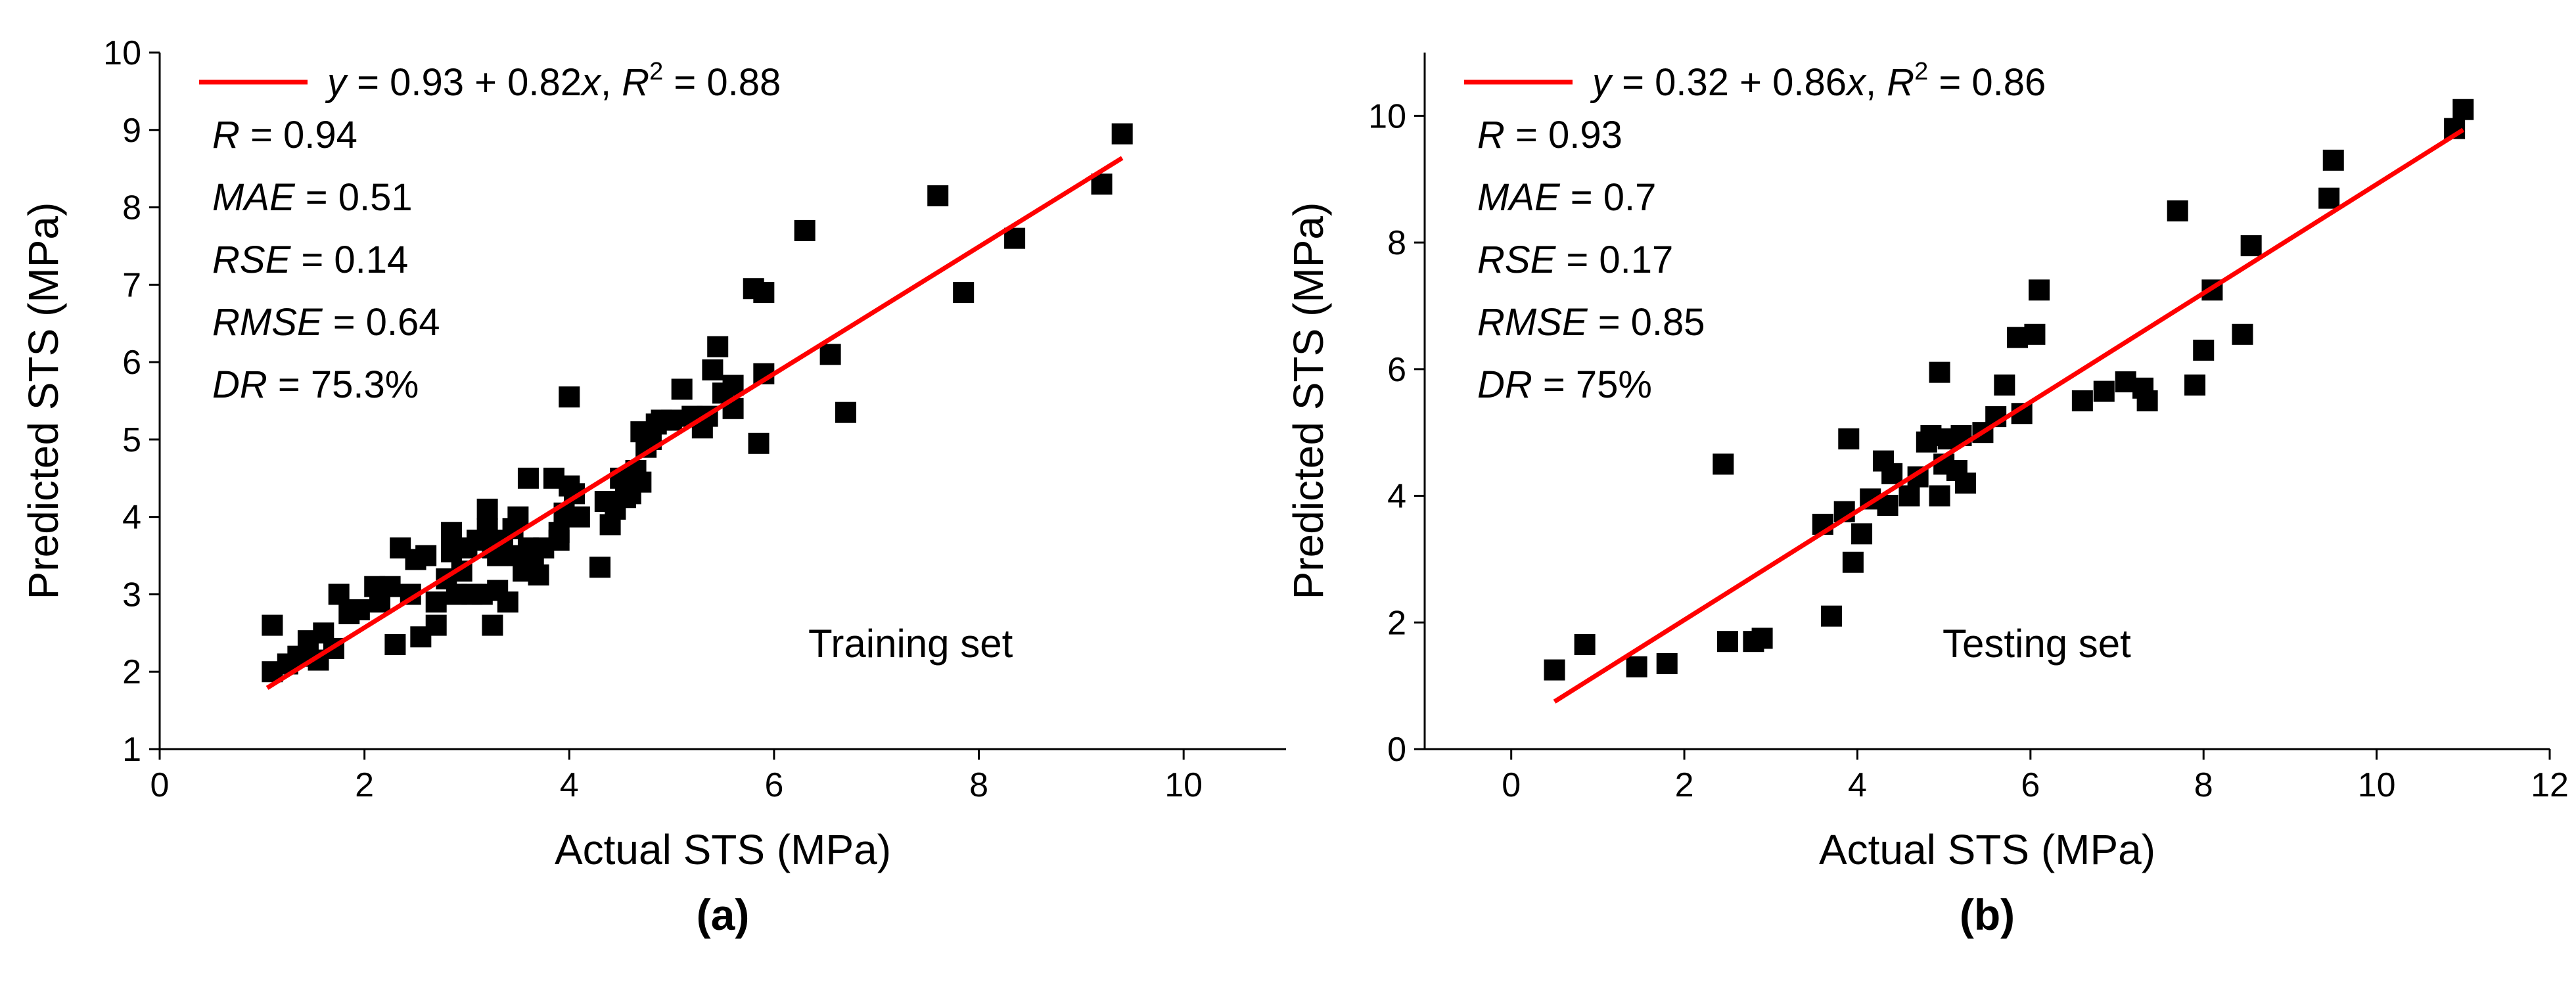  Describe the element at coordinates (723, 915) in the screenshot. I see `panel-label: (a)` at that location.